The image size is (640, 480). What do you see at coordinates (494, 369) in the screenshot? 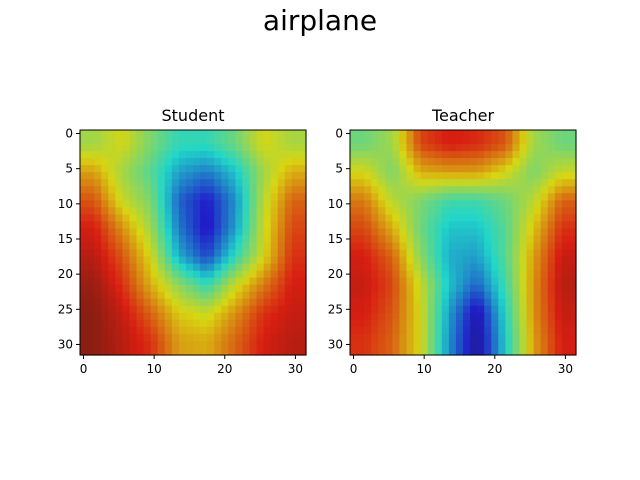
I see `x-tick-label: 20` at bounding box center [494, 369].